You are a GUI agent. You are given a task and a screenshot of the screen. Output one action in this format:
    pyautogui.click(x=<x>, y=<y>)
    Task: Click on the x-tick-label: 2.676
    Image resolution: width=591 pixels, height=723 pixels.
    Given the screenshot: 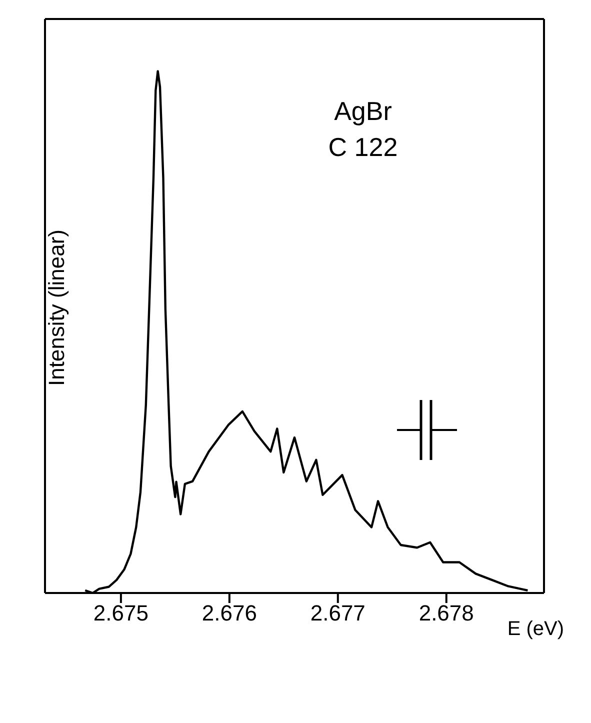 What is the action you would take?
    pyautogui.click(x=229, y=613)
    